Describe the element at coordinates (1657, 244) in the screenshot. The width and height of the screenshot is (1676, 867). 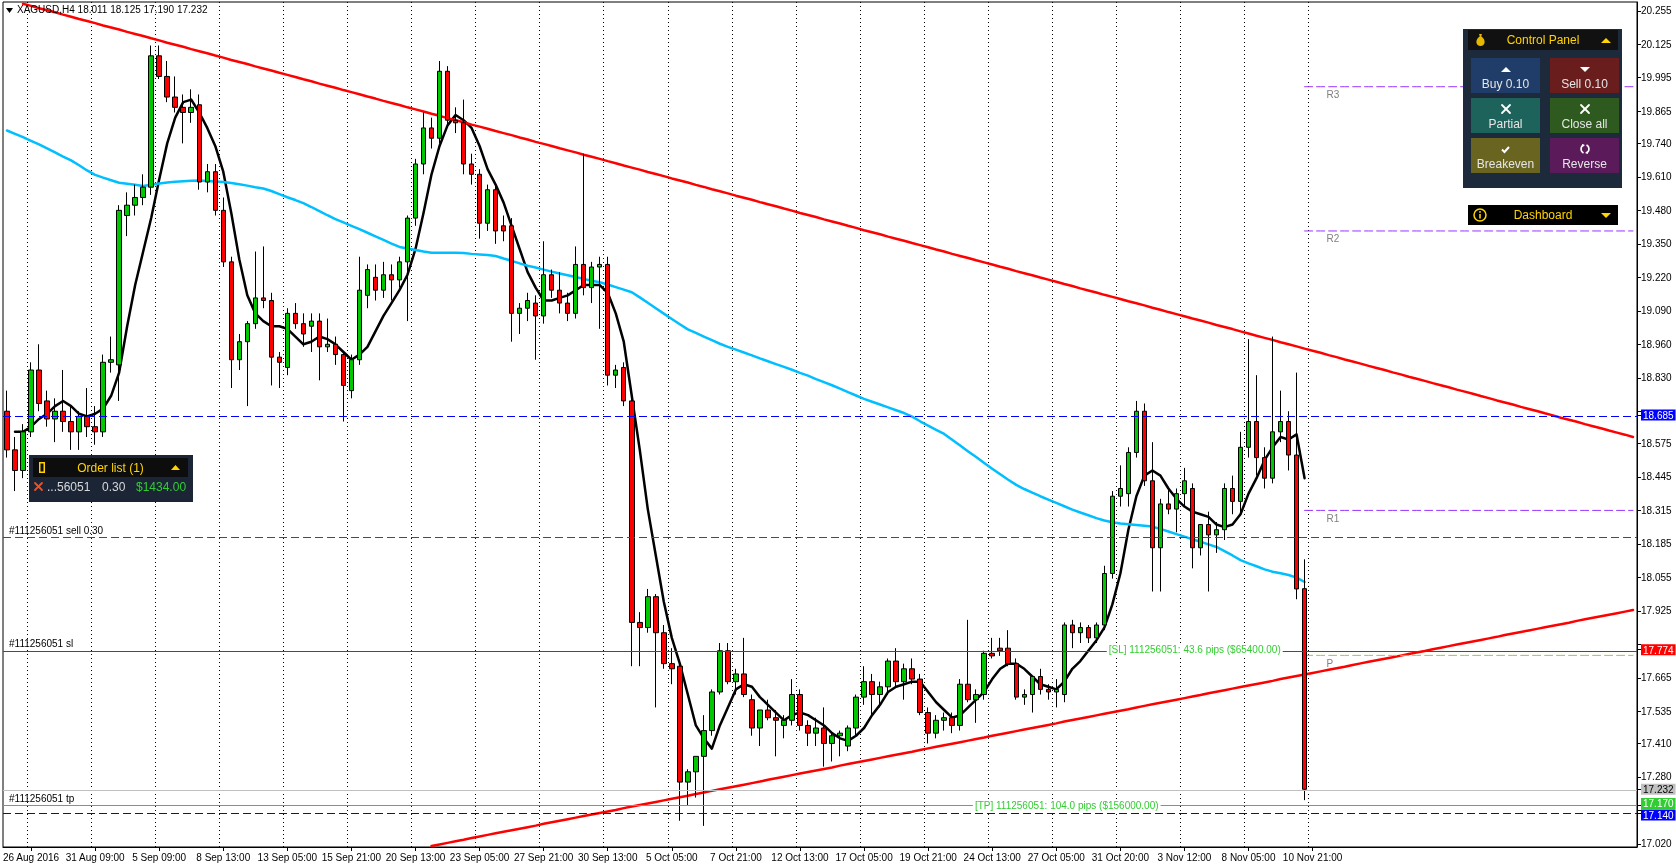
I see `y-tick-label: 19.350` at that location.